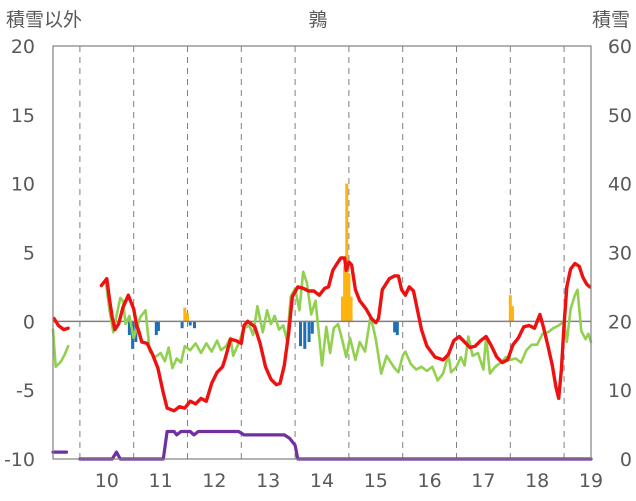 This screenshot has width=636, height=501. What do you see at coordinates (214, 481) in the screenshot?
I see `x-tick-label: 12` at bounding box center [214, 481].